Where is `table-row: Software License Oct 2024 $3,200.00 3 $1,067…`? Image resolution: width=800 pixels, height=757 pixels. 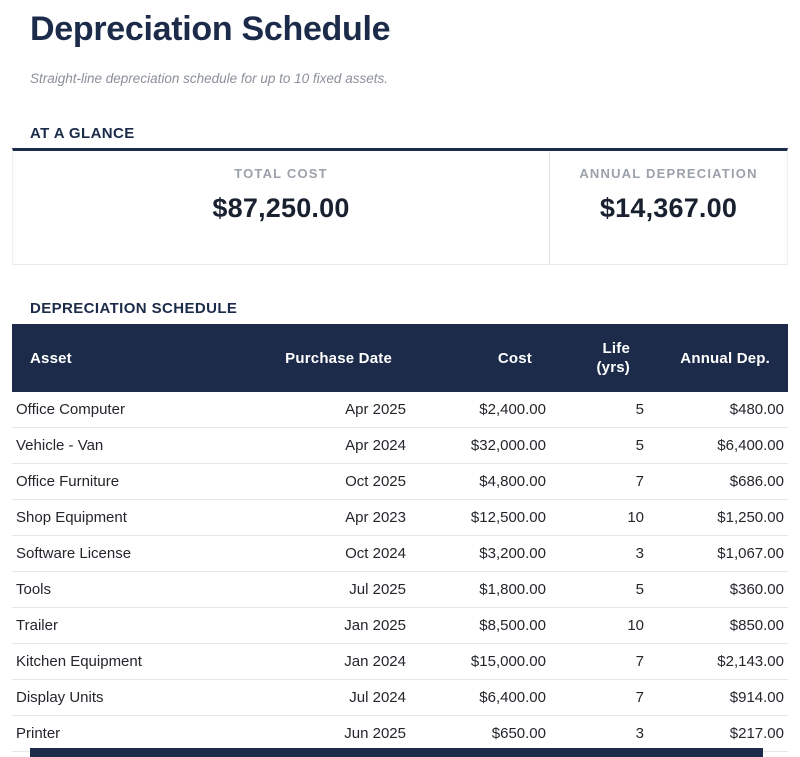
table-row: Software License Oct 2024 $3,200.00 3 $1,067… is located at coordinates (400, 553).